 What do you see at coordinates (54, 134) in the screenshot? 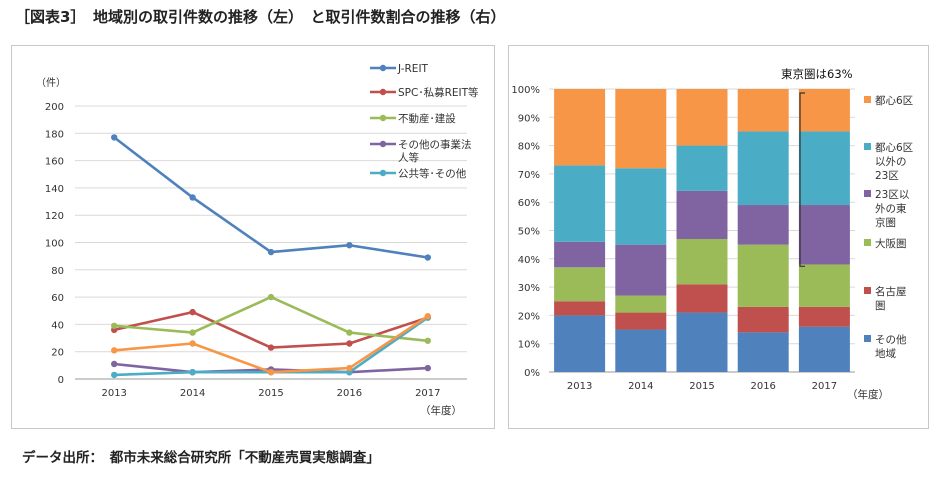
I see `y-tick-label: 180` at bounding box center [54, 134].